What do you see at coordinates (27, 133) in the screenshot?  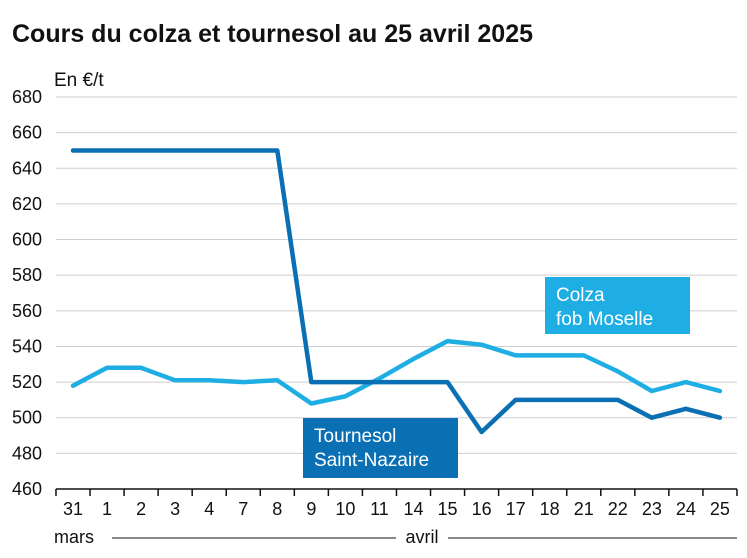 I see `y-tick-label: 660` at bounding box center [27, 133].